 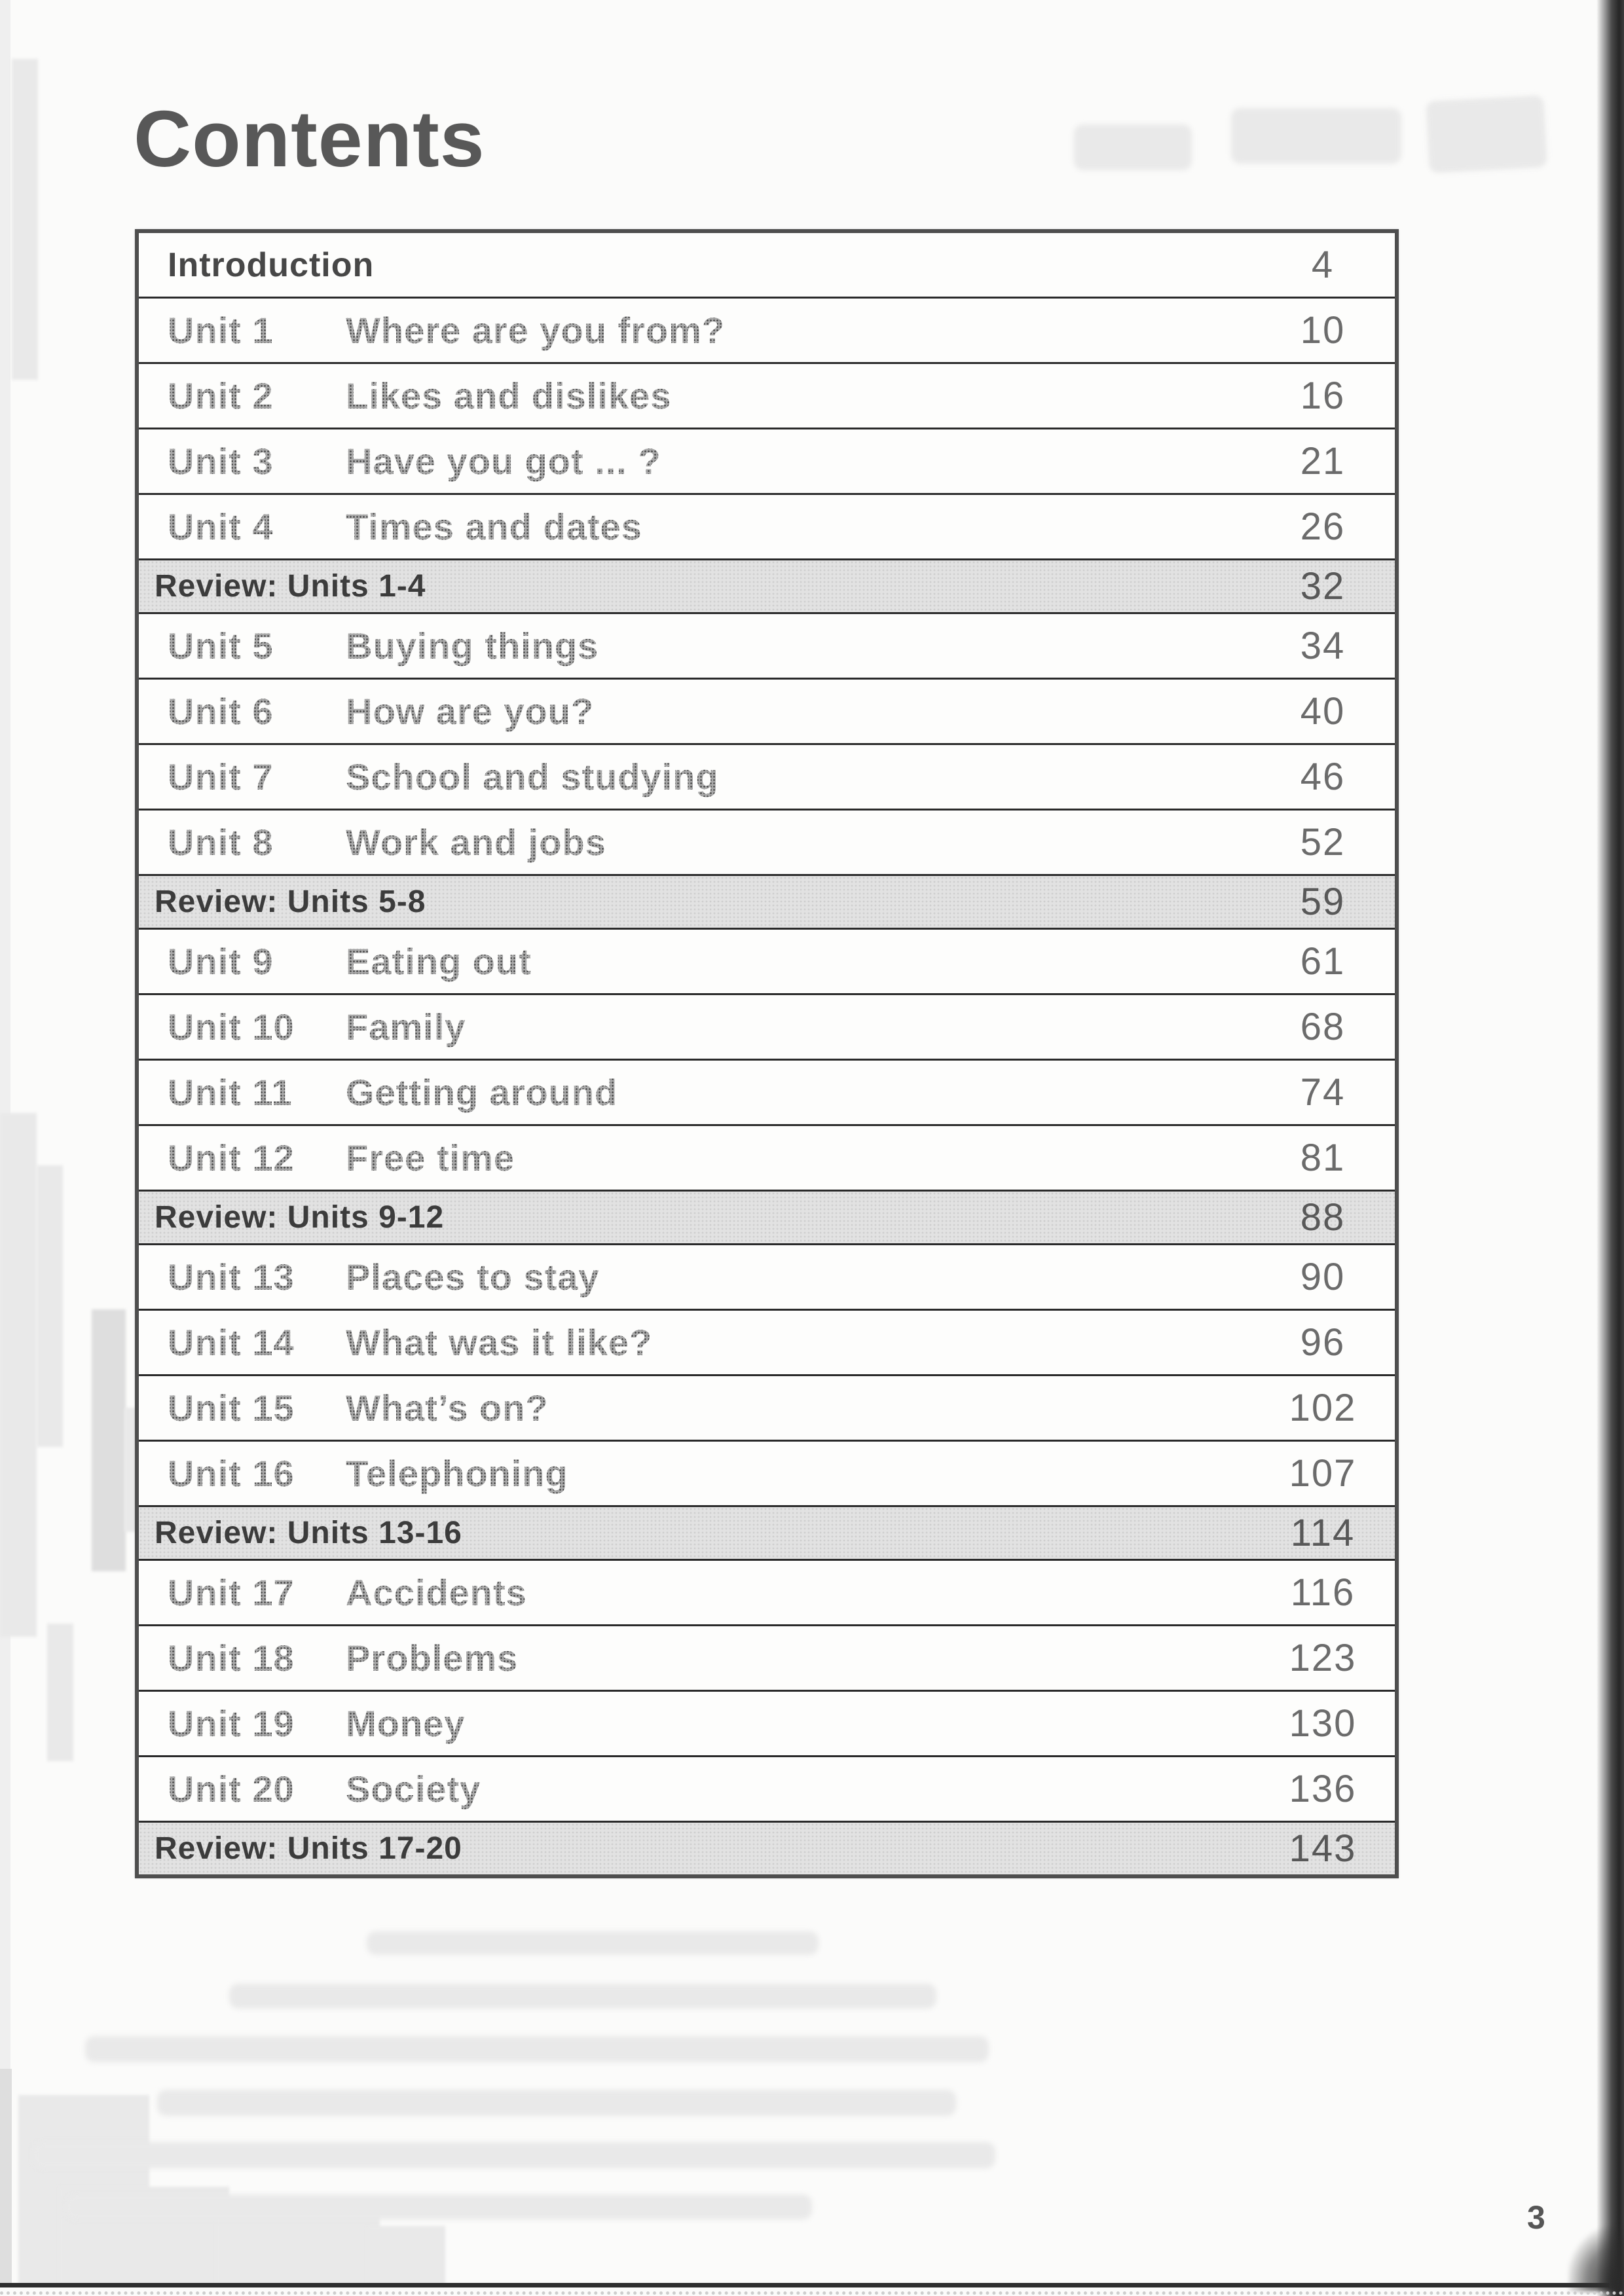 What do you see at coordinates (1323, 461) in the screenshot?
I see `page-reference: 21` at bounding box center [1323, 461].